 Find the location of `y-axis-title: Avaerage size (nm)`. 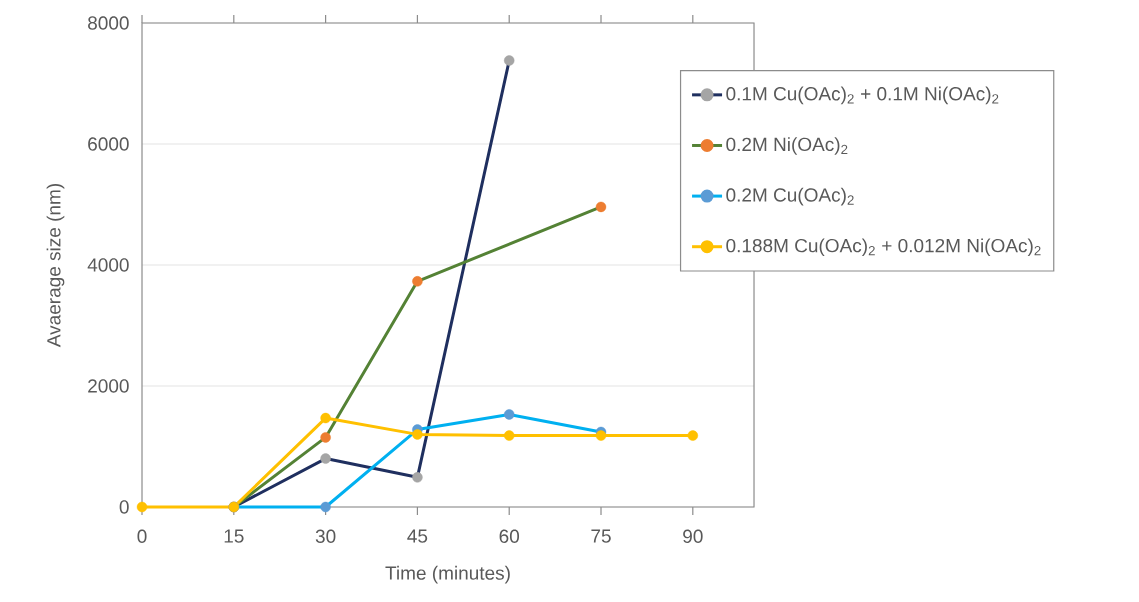

y-axis-title: Avaerage size (nm) is located at coordinates (55, 266).